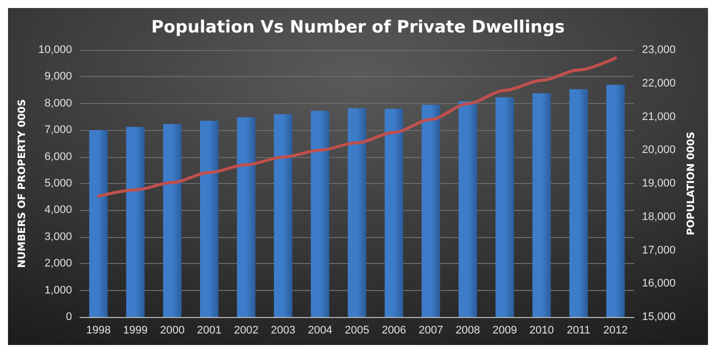 The height and width of the screenshot is (353, 716). I want to click on y2-tick-label: 15,000, so click(659, 317).